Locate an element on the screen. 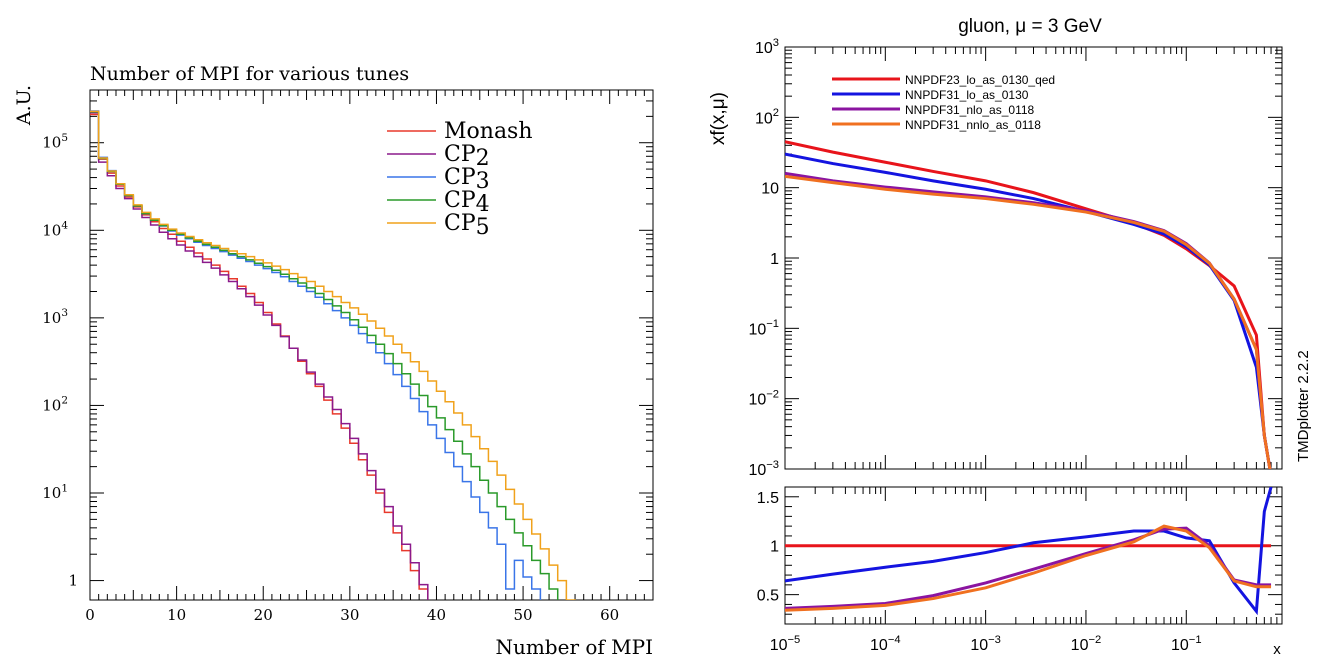  left-x-tick-label: 10 is located at coordinates (176, 615).